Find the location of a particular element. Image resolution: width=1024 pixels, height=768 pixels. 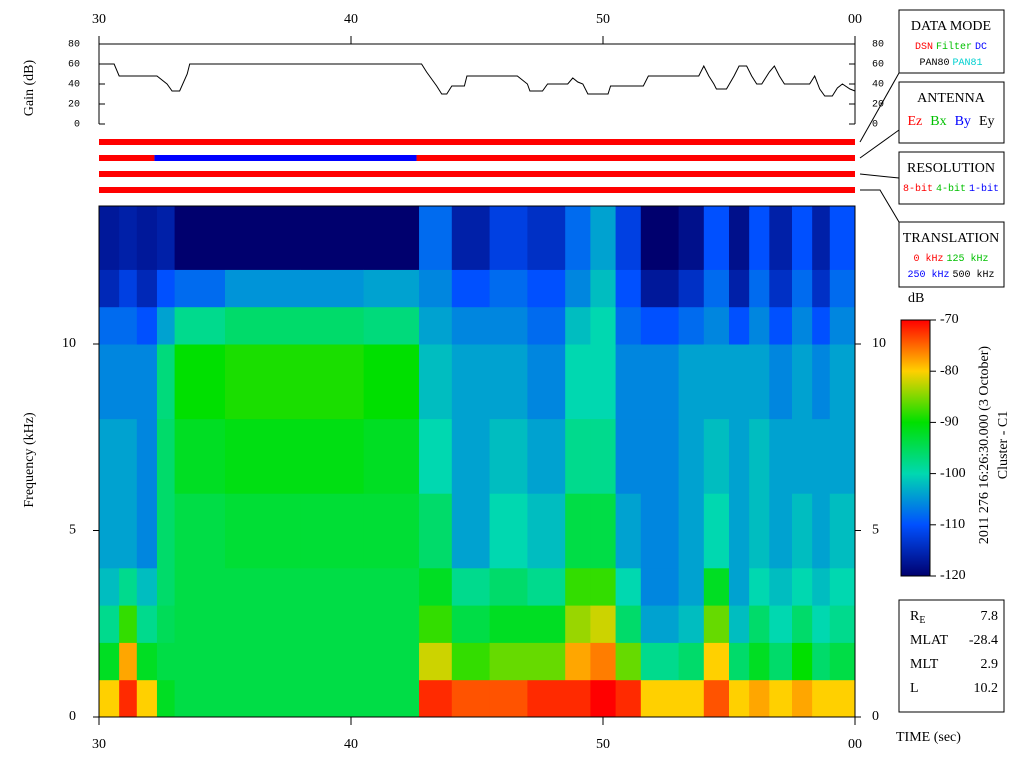

colorbar-tick-label: -70 is located at coordinates (949, 319).